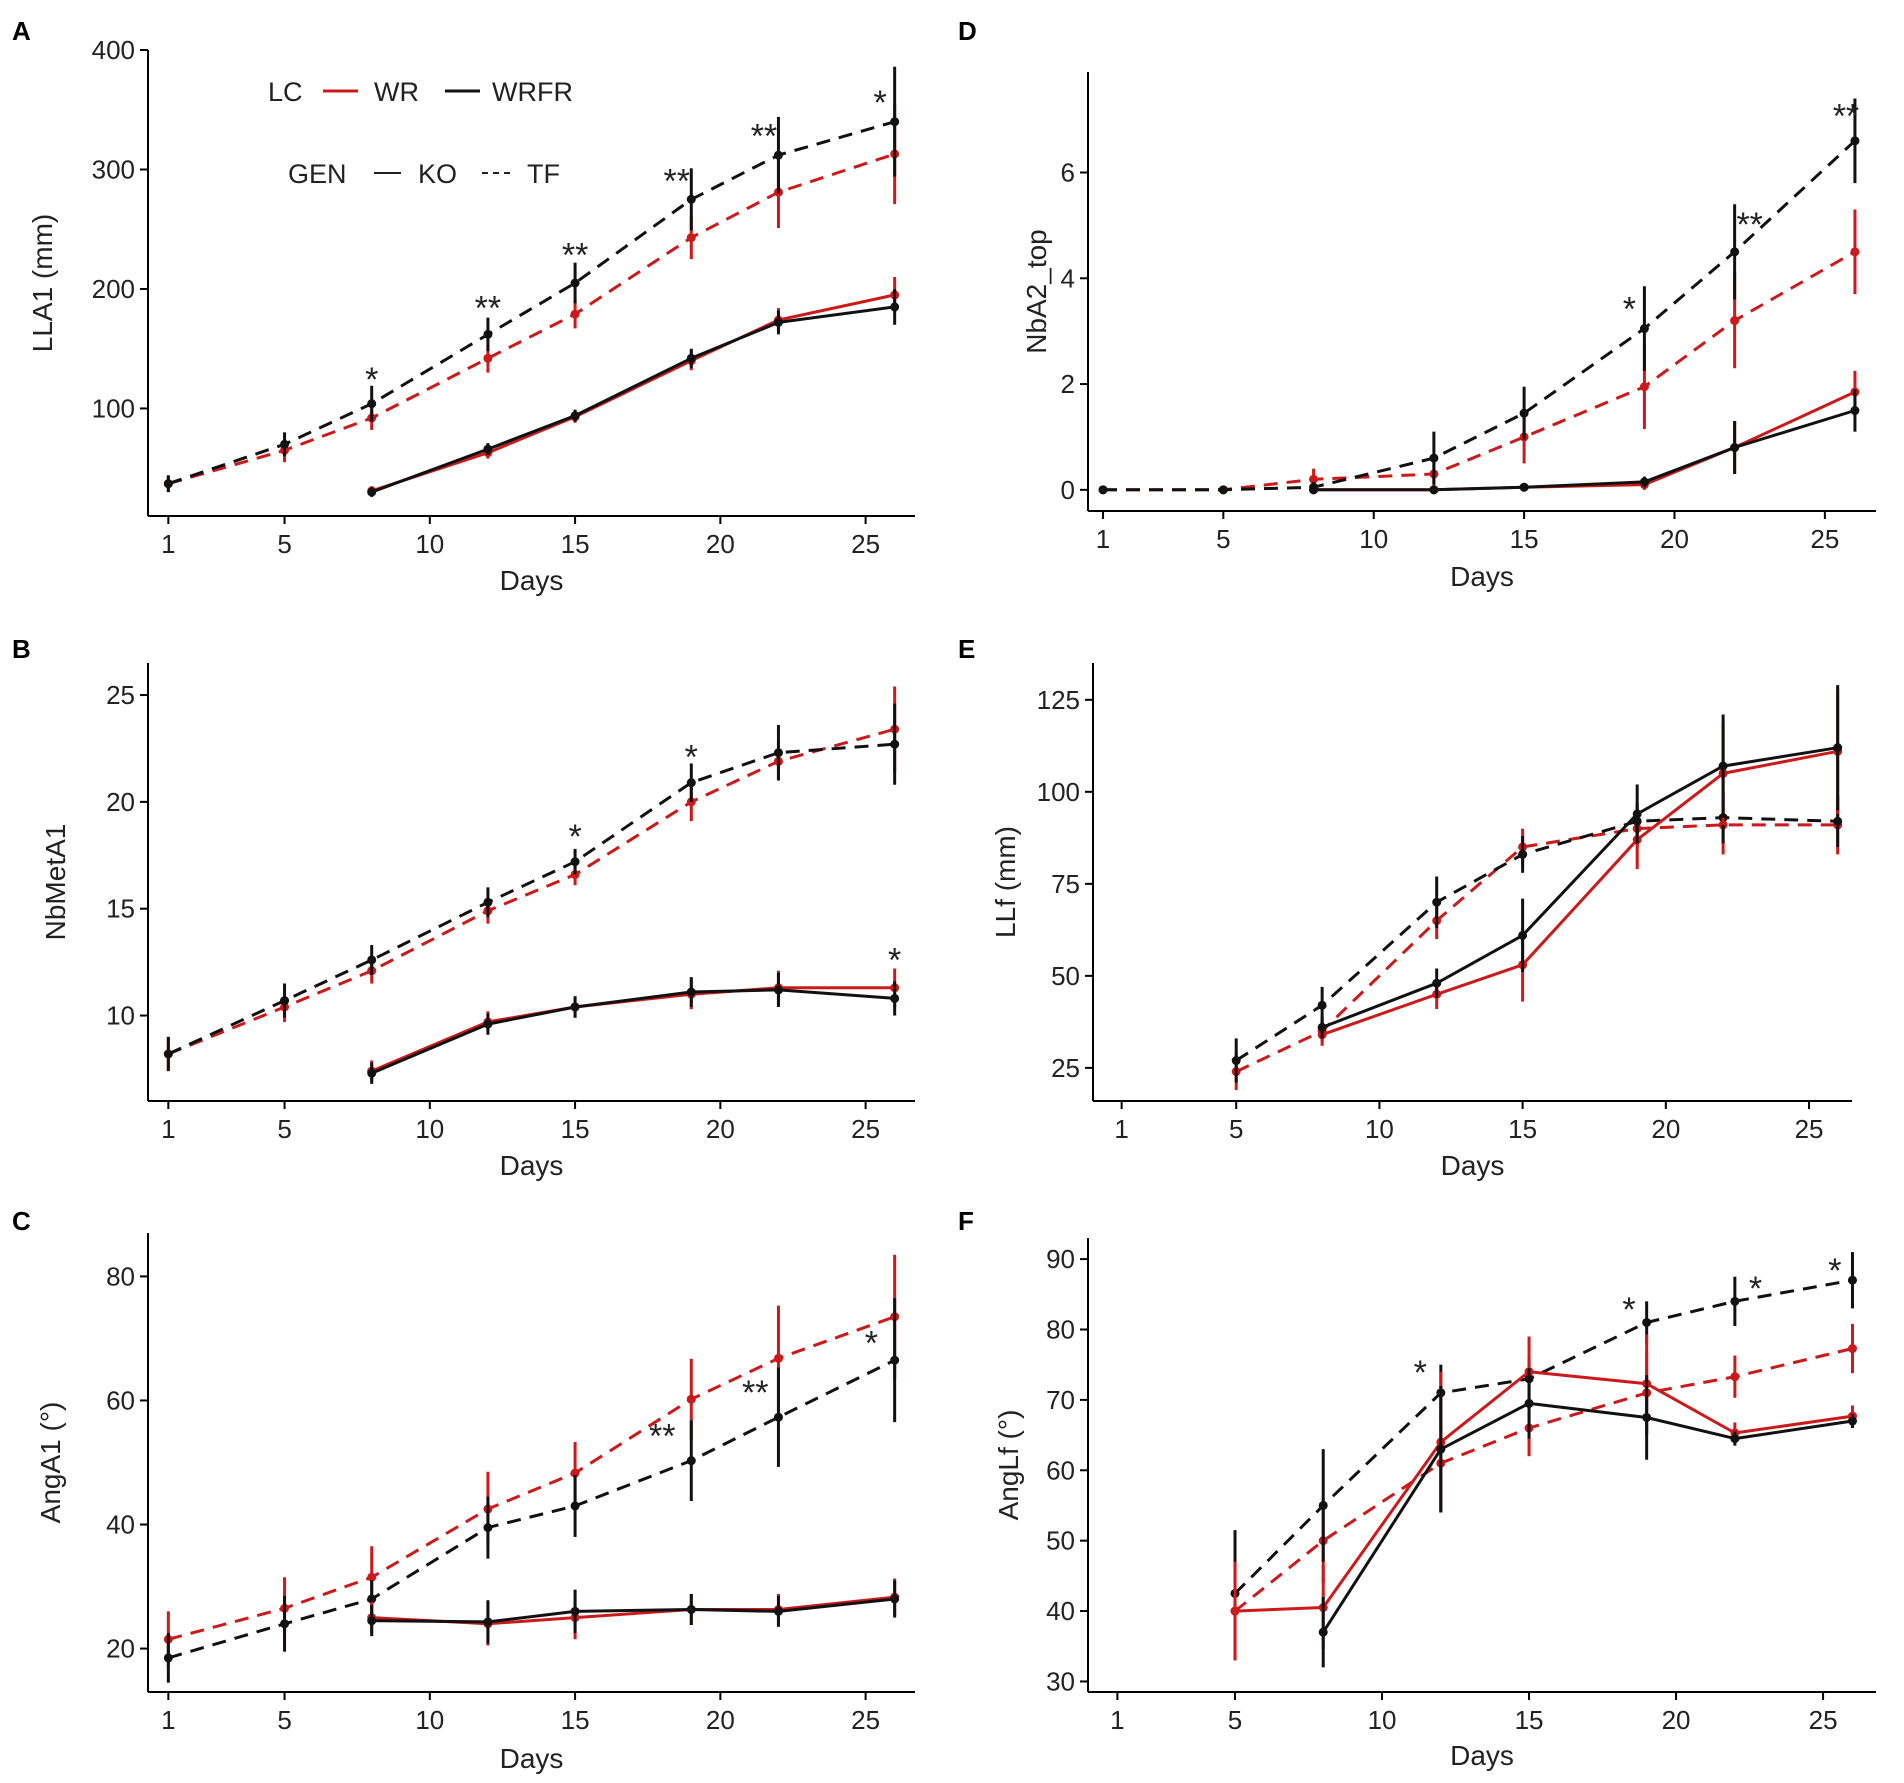  What do you see at coordinates (113, 169) in the screenshot?
I see `y-tick-label: 300` at bounding box center [113, 169].